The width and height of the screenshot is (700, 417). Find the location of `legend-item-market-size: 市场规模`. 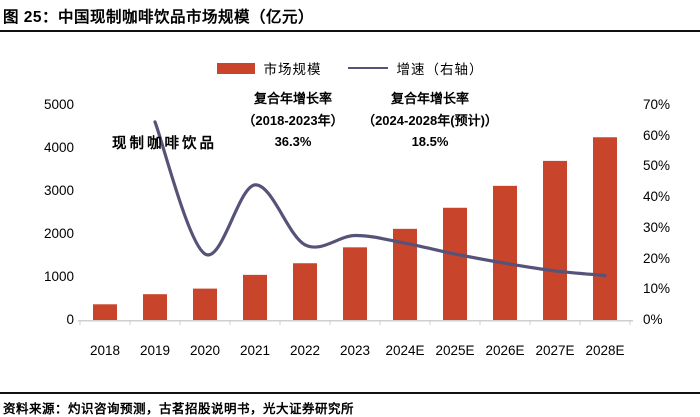

legend-item-market-size: 市场规模 is located at coordinates (269, 68).